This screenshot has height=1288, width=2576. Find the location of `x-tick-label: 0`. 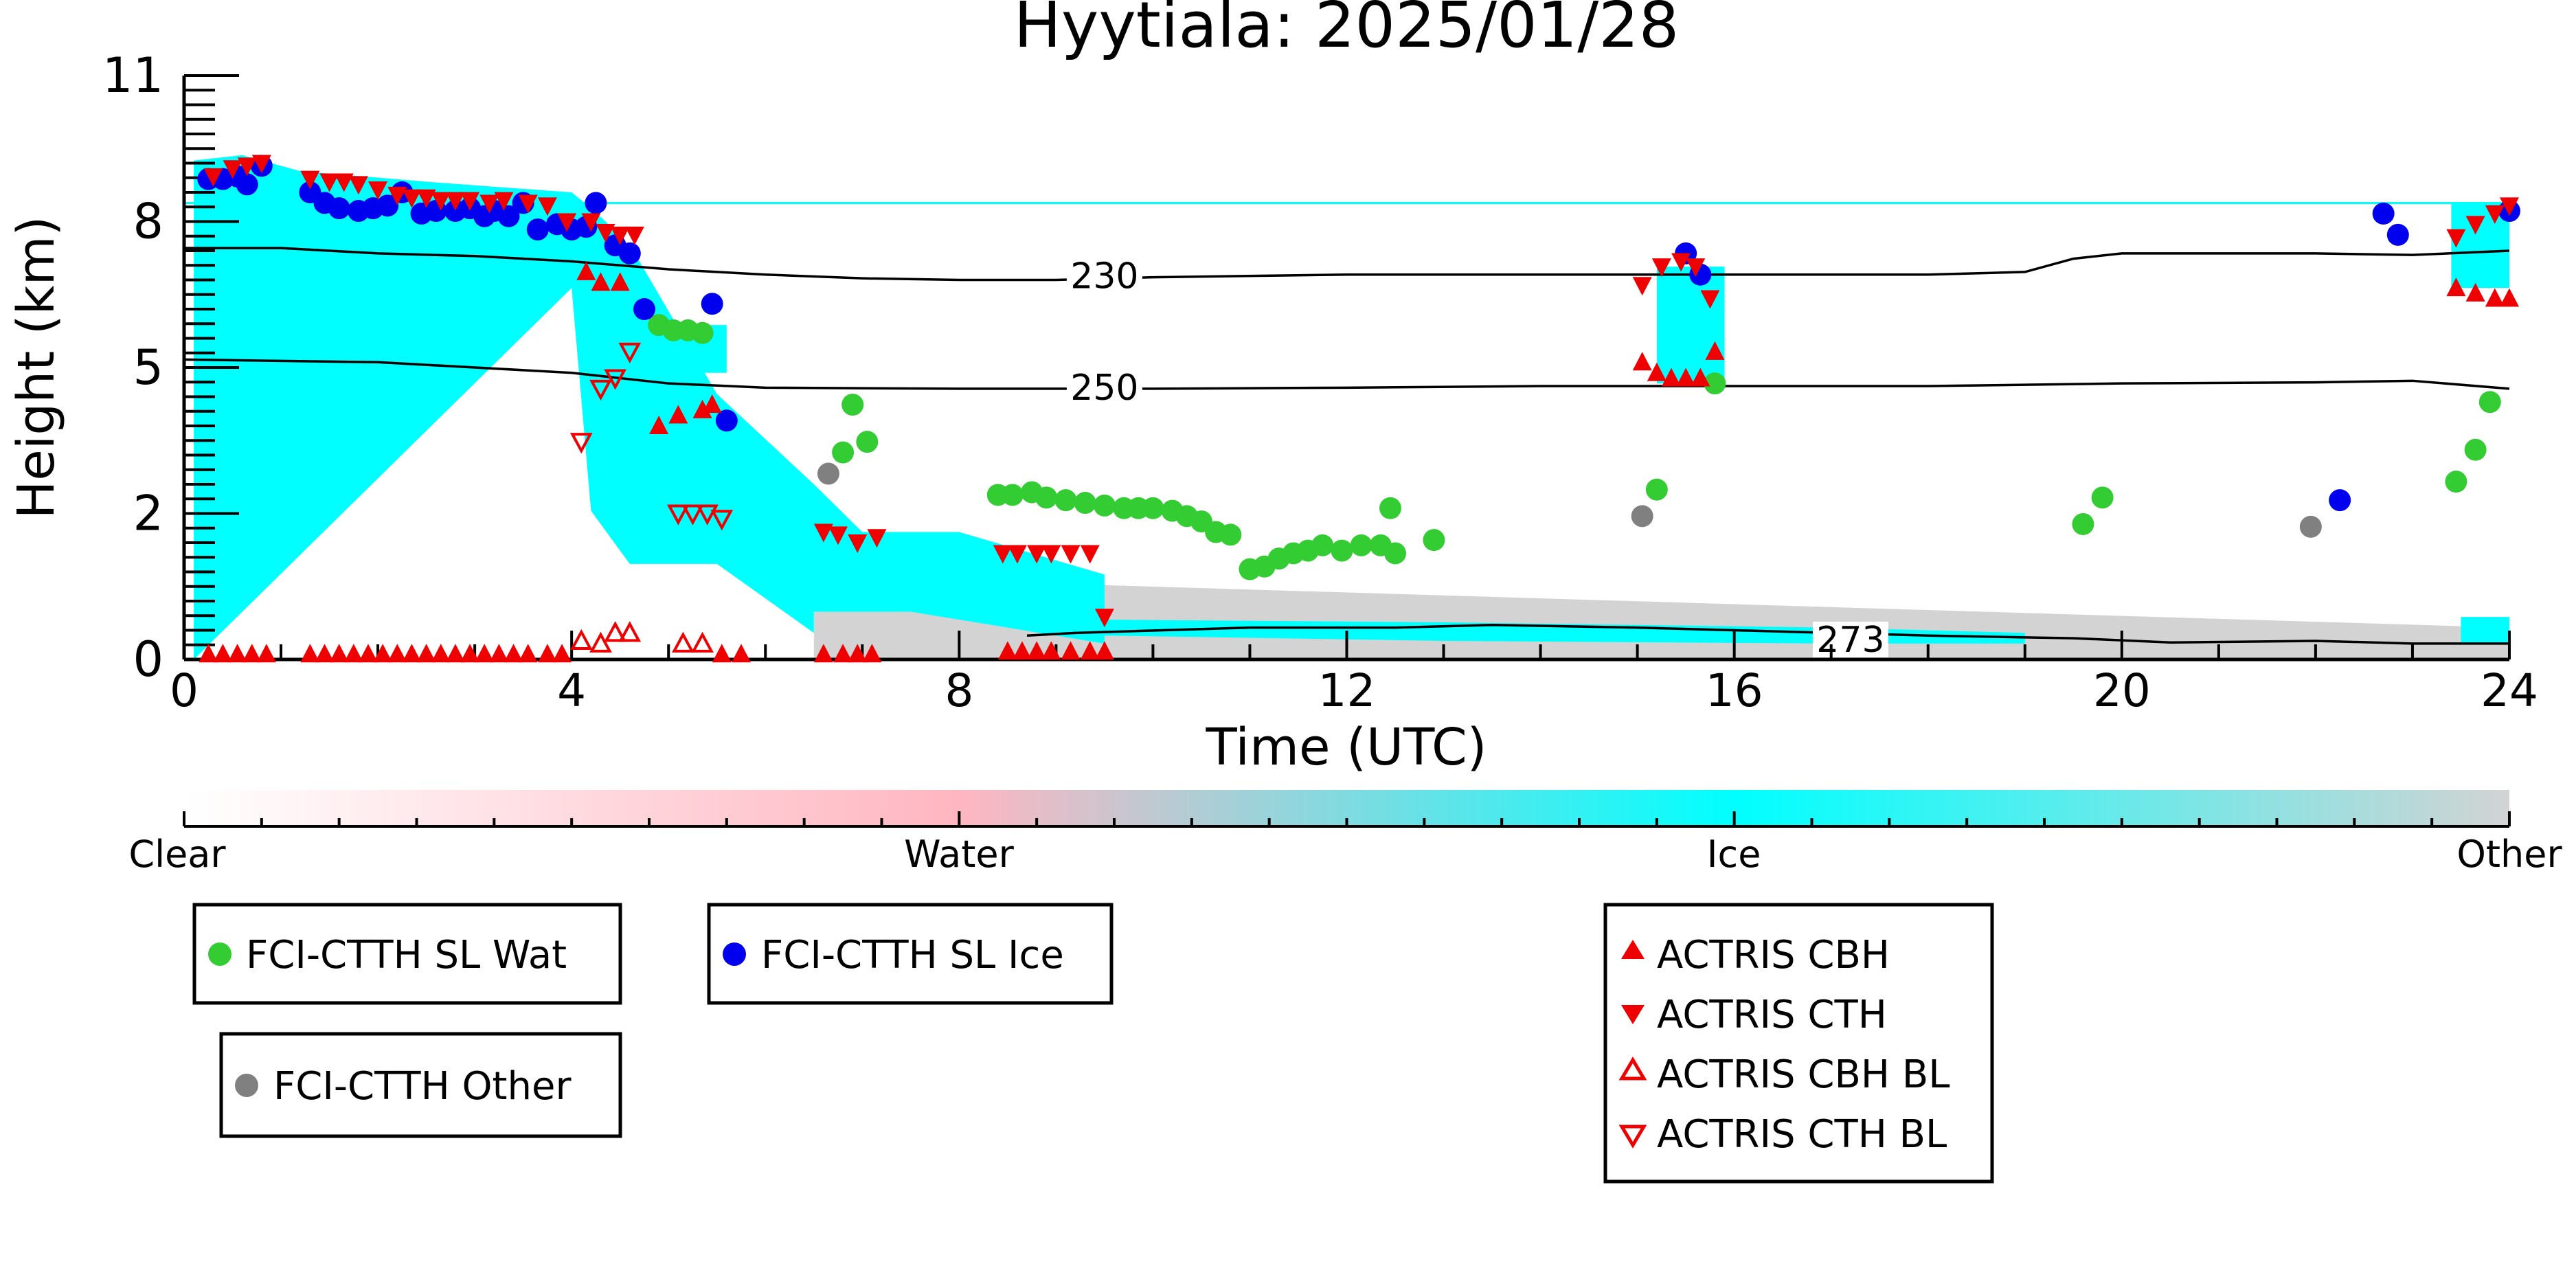

x-tick-label: 0 is located at coordinates (184, 690).